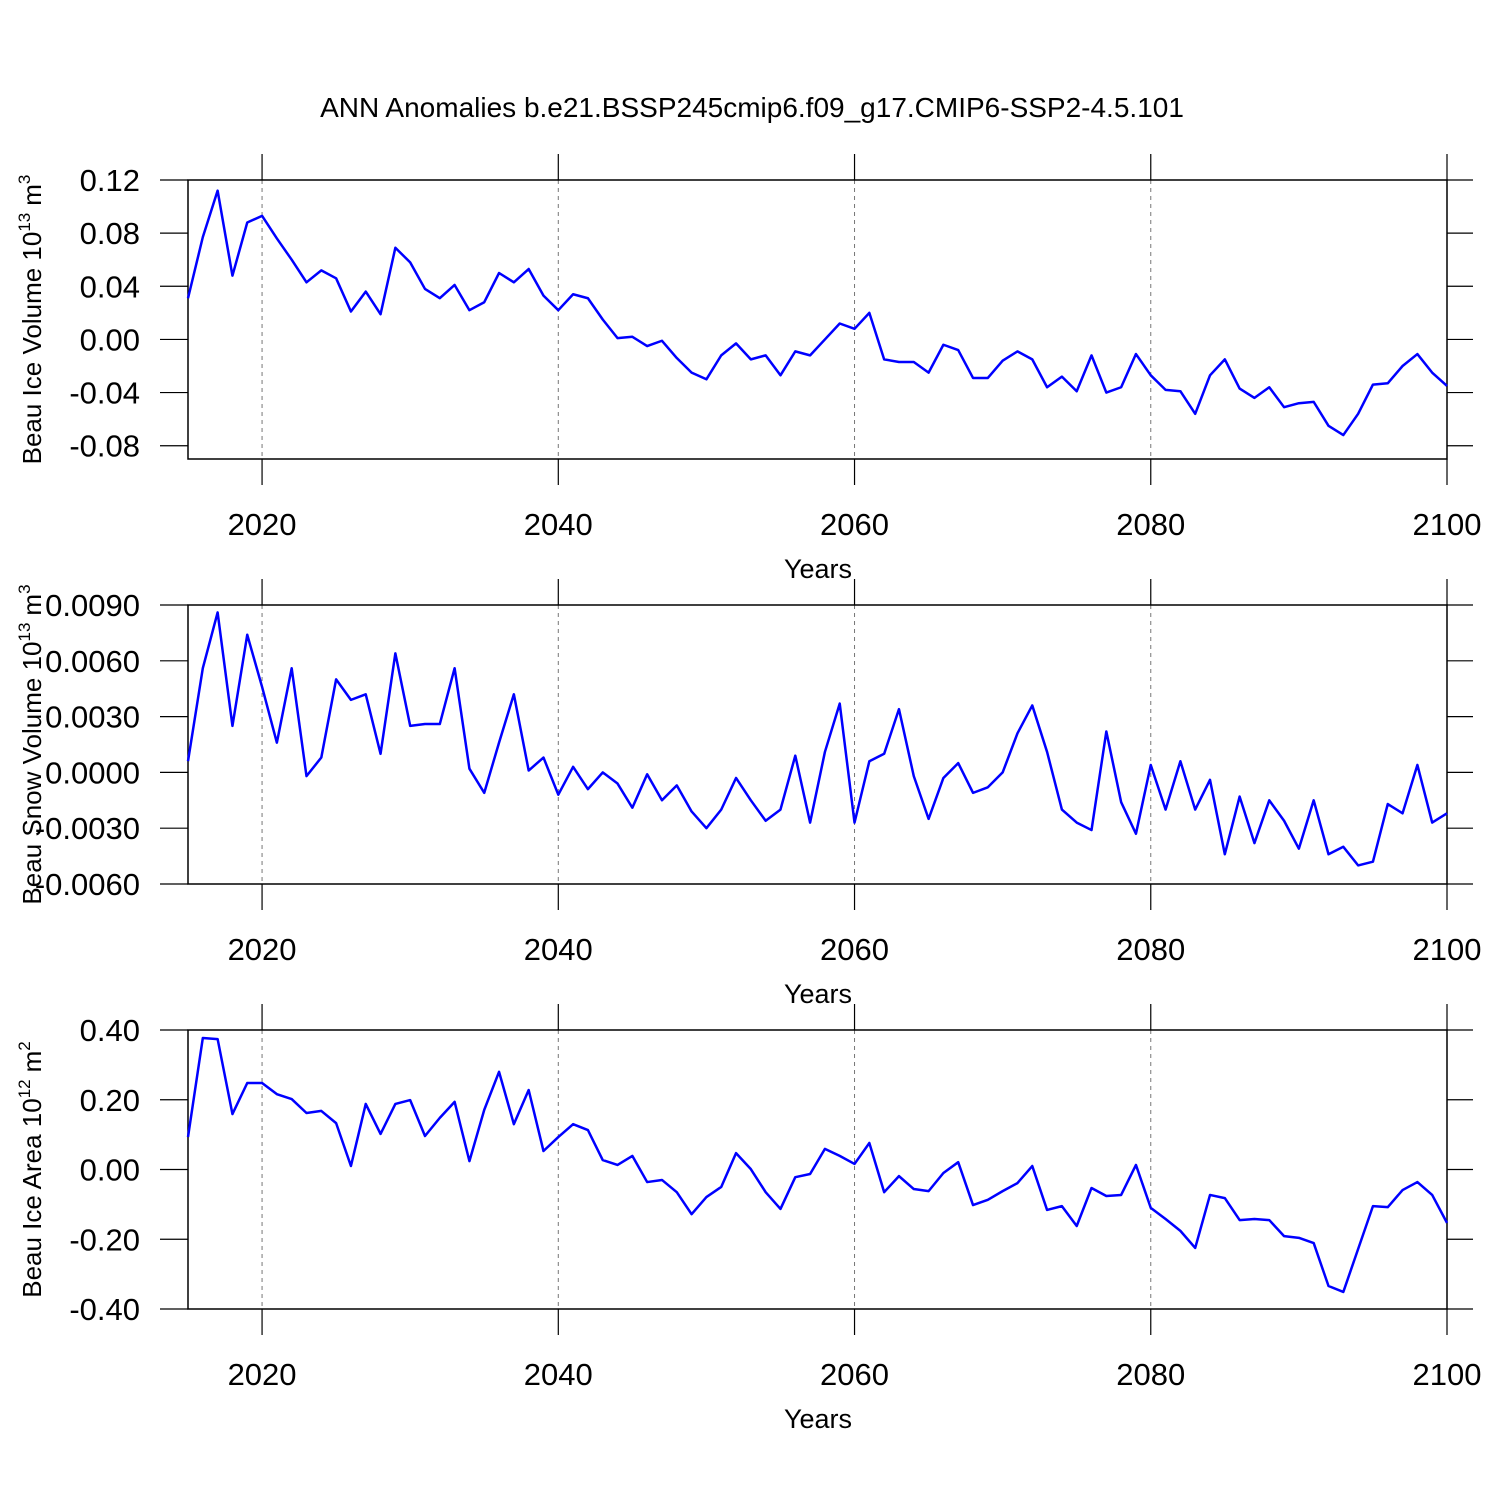  What do you see at coordinates (92, 661) in the screenshot?
I see `y-tick-label: 0.0060` at bounding box center [92, 661].